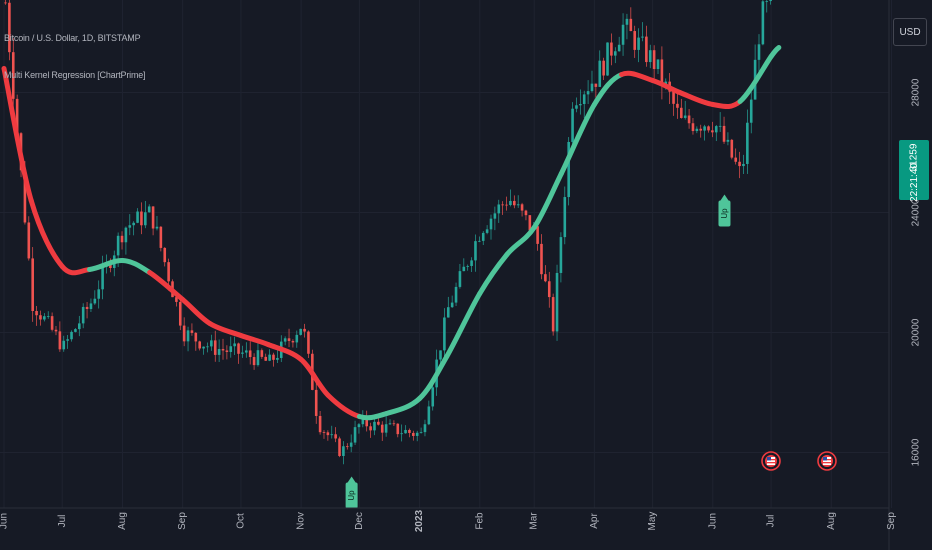  I want to click on x-tick-label: Jun, so click(712, 521).